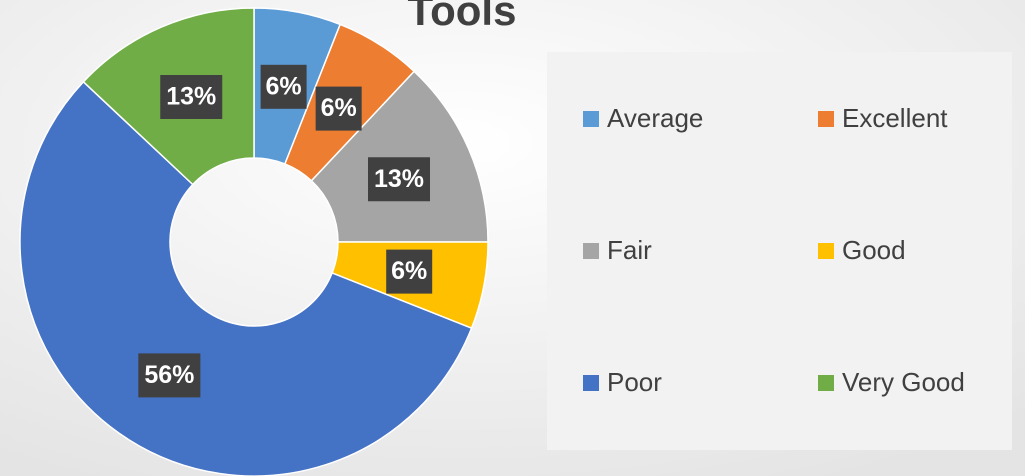  What do you see at coordinates (462, 17) in the screenshot?
I see `chart-title: Tools` at bounding box center [462, 17].